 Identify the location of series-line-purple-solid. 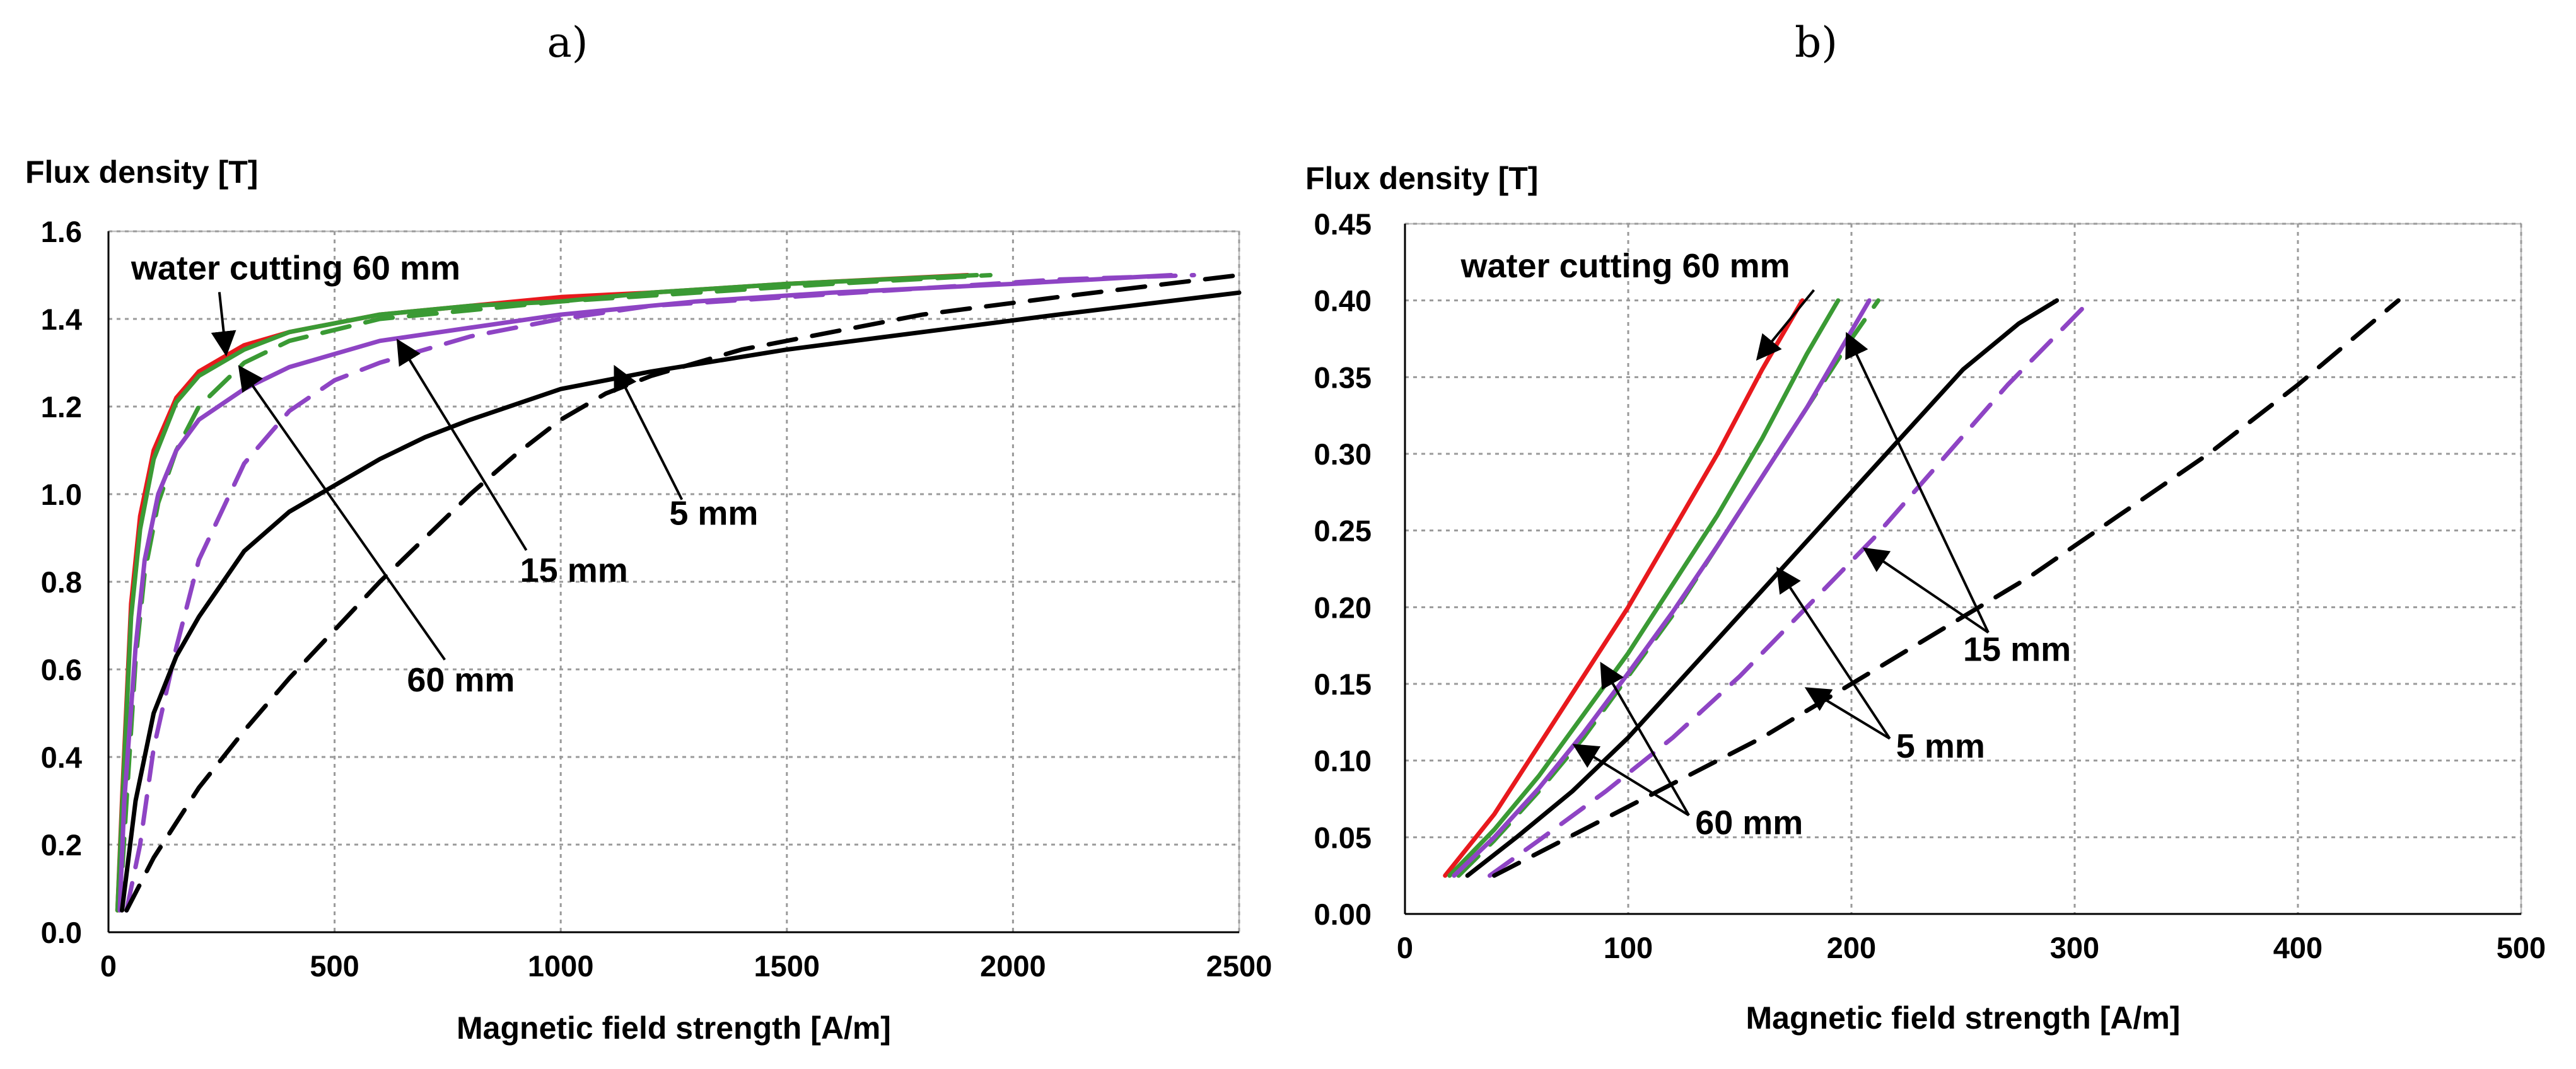
(1662, 588).